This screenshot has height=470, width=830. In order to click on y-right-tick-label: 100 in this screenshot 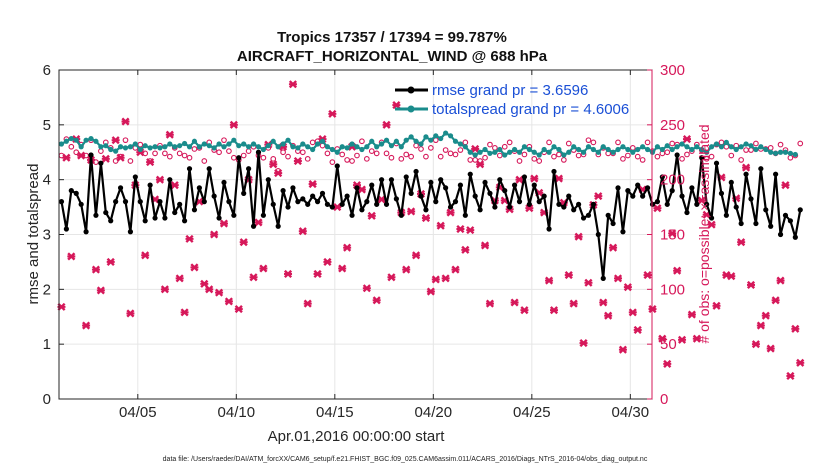, I will do `click(672, 289)`.